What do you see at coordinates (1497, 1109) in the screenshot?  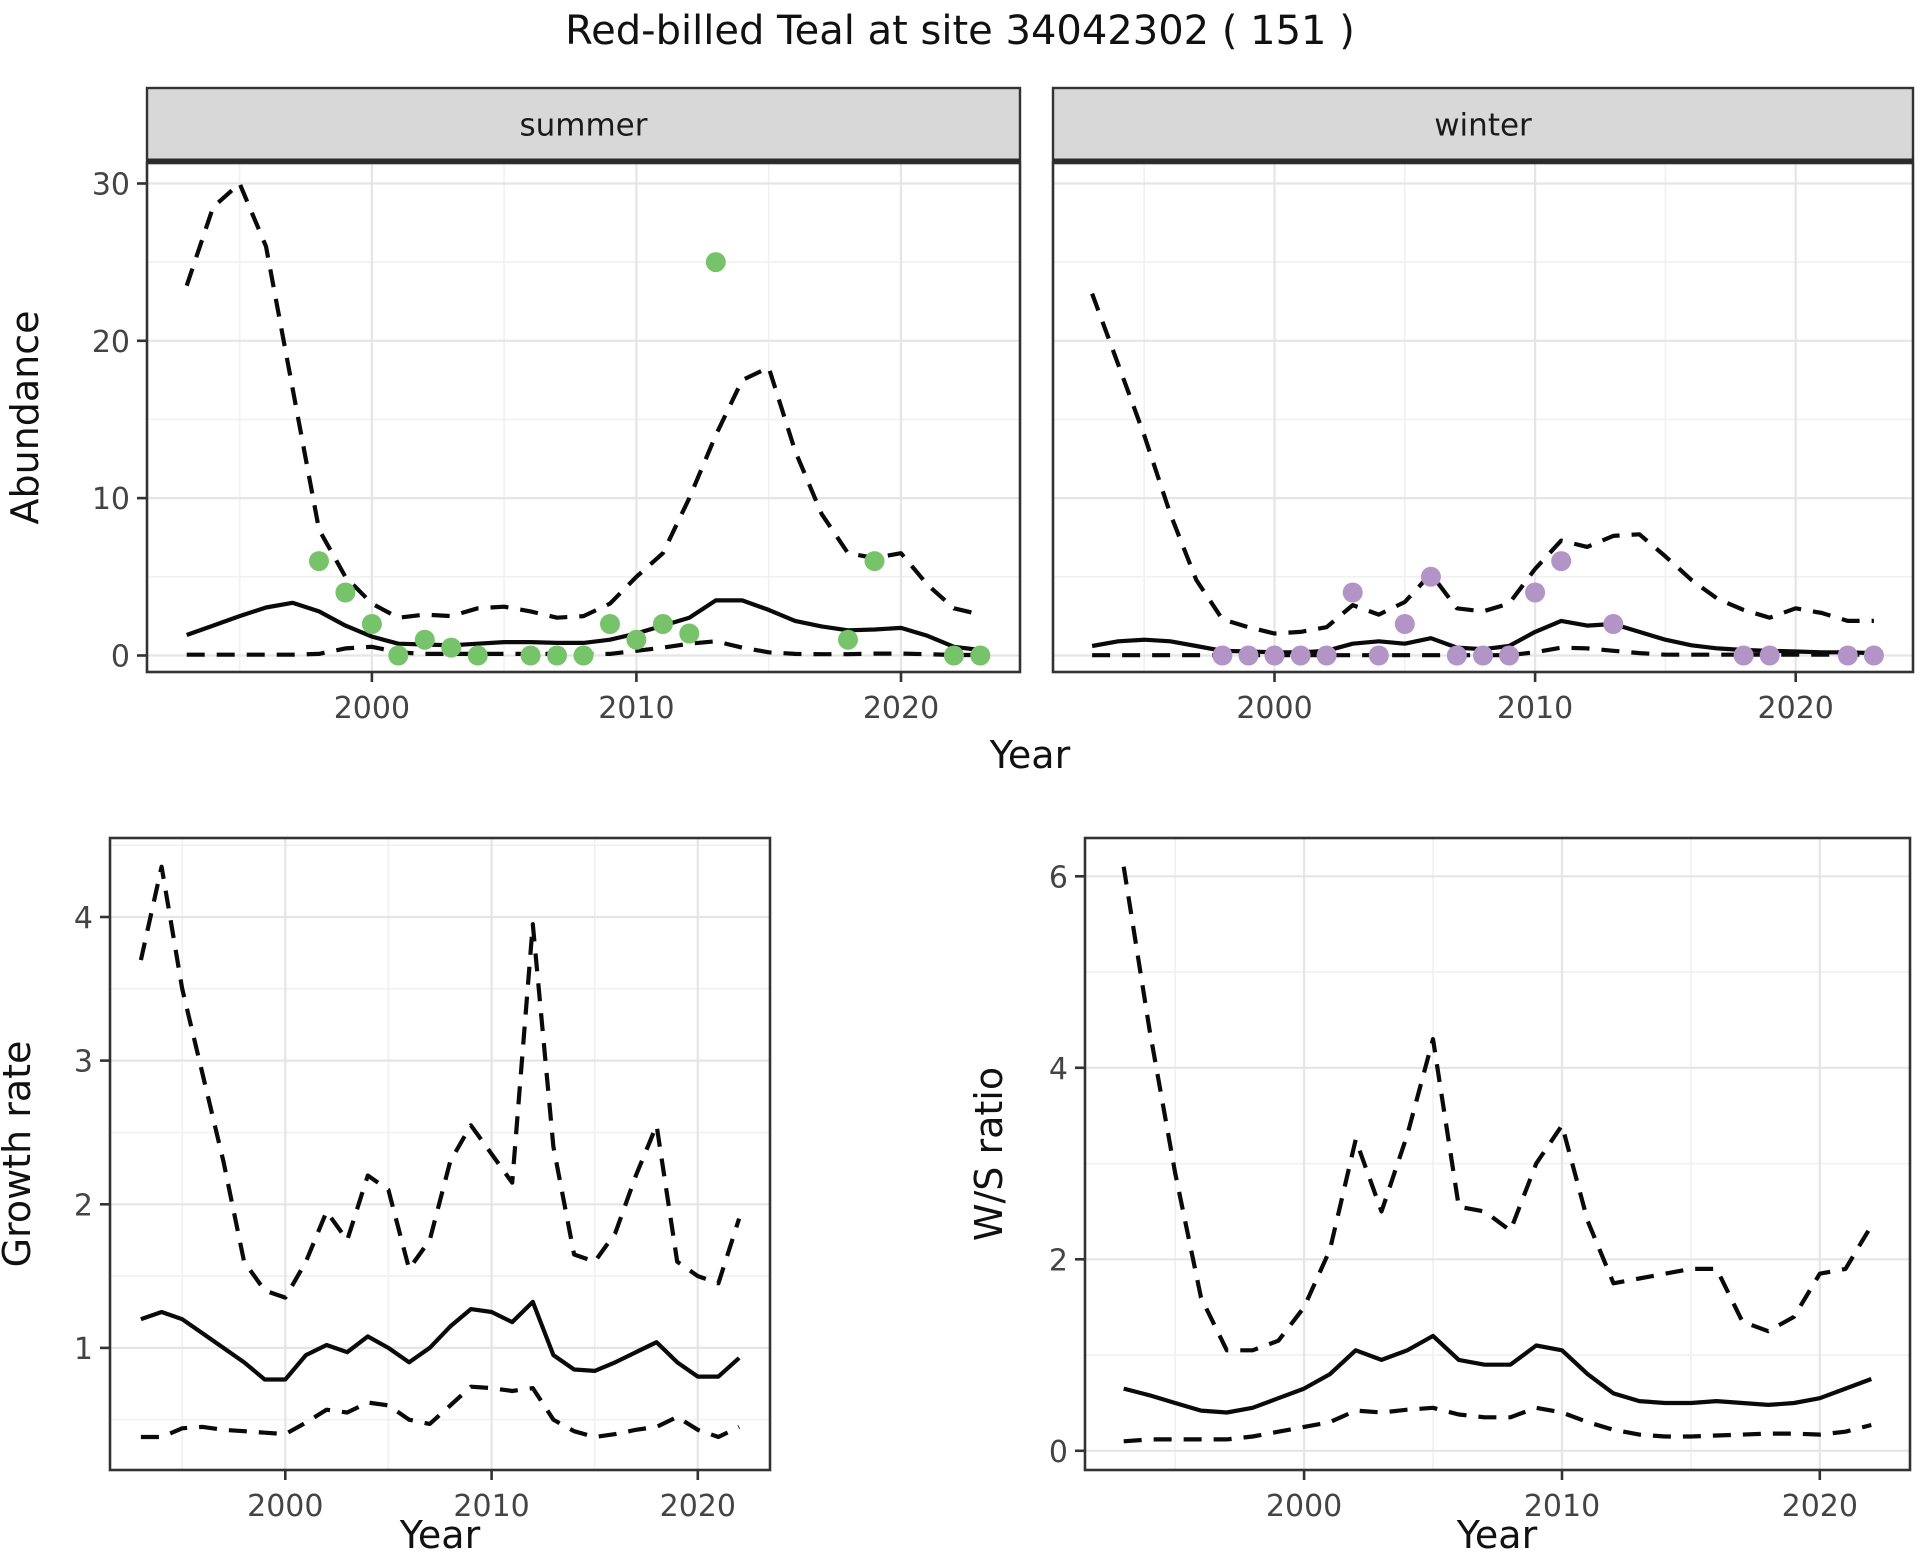 I see `ws-ratio-upper-ci-line` at bounding box center [1497, 1109].